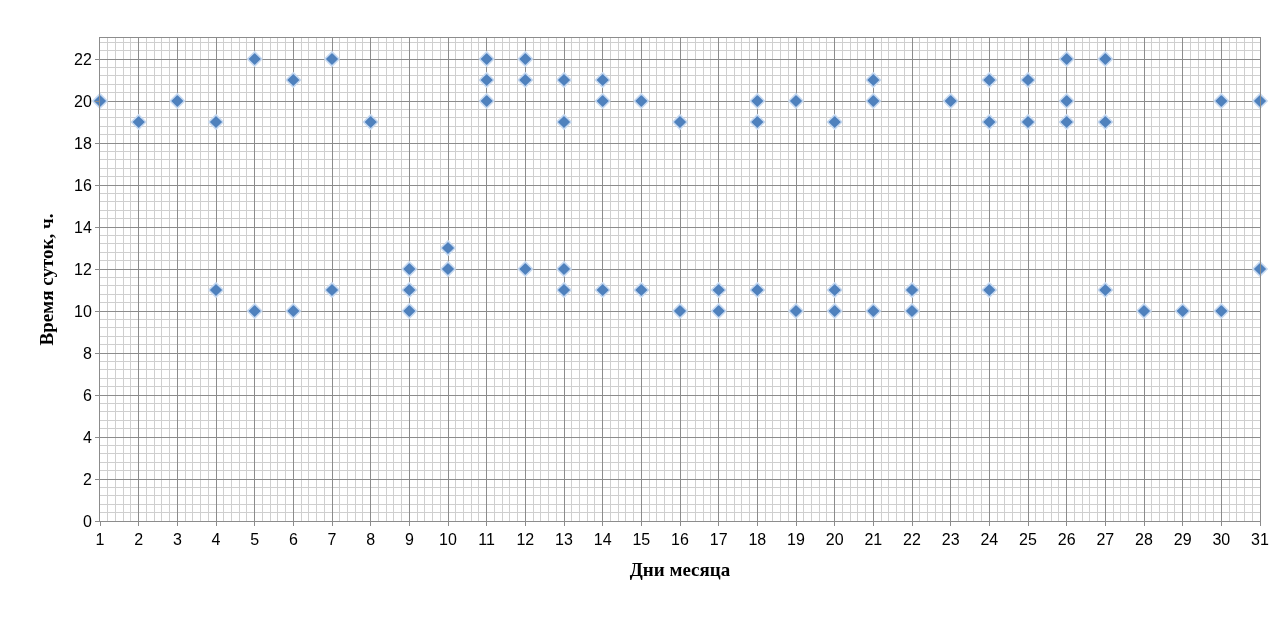 This screenshot has height=631, width=1285. Describe the element at coordinates (139, 540) in the screenshot. I see `x-tick-label: 2` at that location.